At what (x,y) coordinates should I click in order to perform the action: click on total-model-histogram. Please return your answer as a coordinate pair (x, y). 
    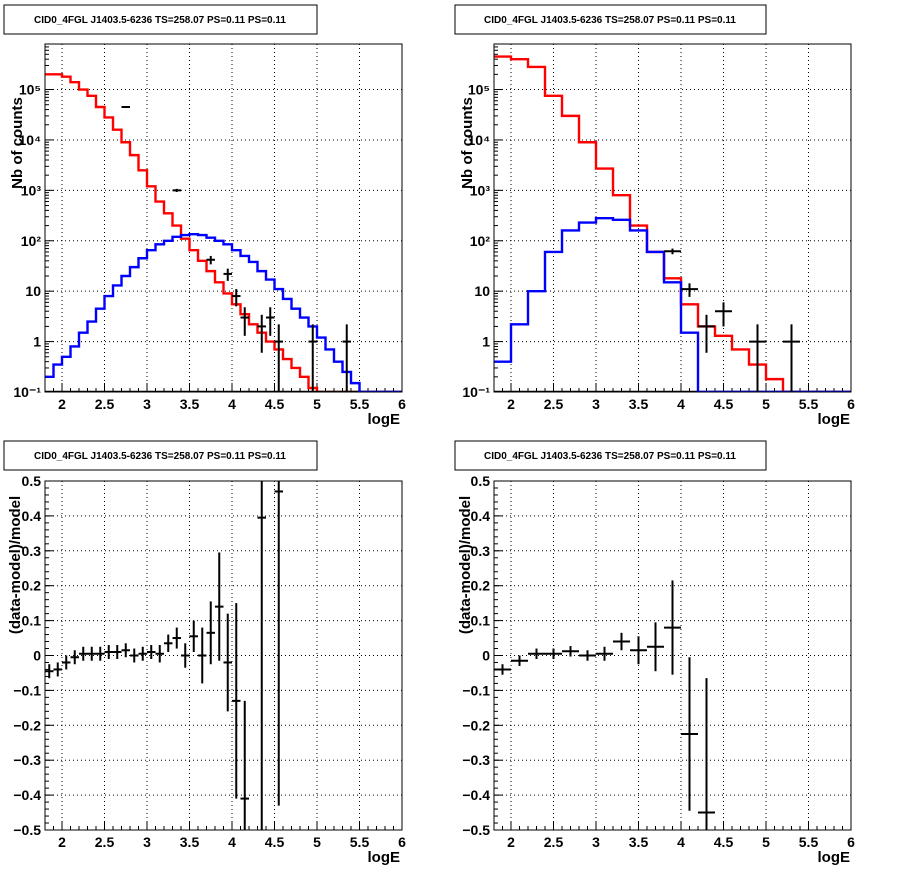
    Looking at the image, I should click on (223, 232).